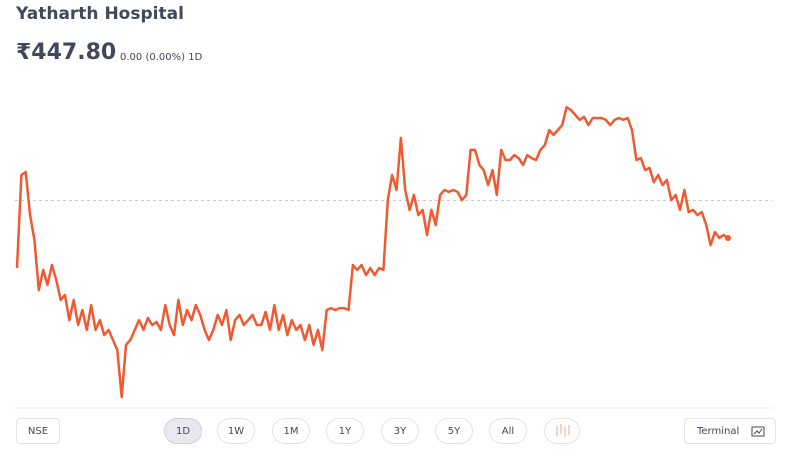  I want to click on range-button: 1D, so click(183, 431).